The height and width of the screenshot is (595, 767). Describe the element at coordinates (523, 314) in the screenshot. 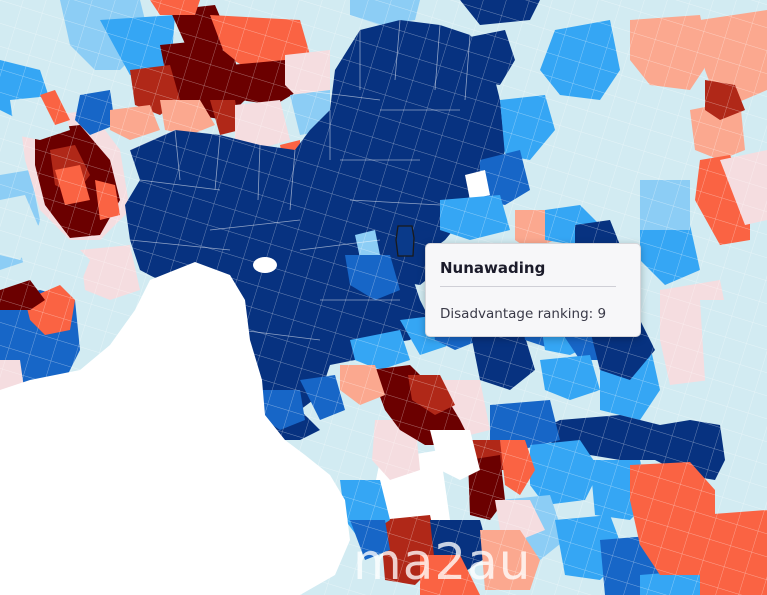

I see `tooltip-ranking: Disadvantage ranking: 9` at that location.